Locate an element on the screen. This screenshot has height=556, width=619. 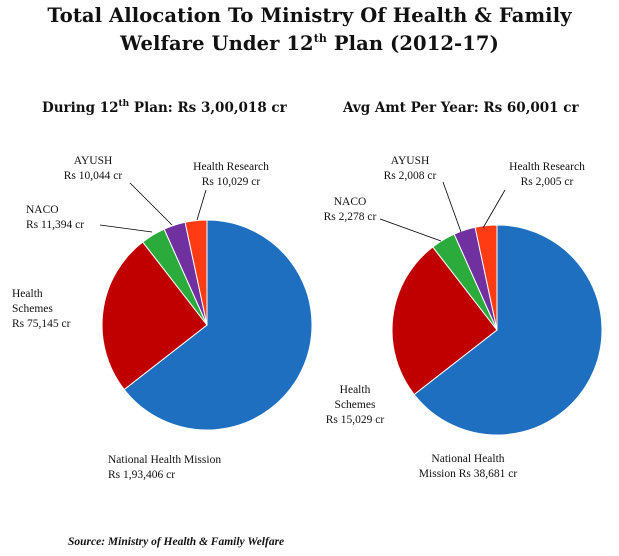
chart-title-line2: Welfare Under 12th Plan (2012-17) is located at coordinates (309, 44).